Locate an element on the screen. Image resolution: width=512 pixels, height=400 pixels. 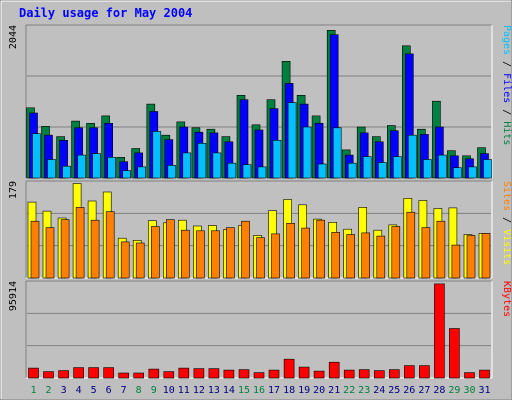
x-tick-label: 17 is located at coordinates (274, 390).